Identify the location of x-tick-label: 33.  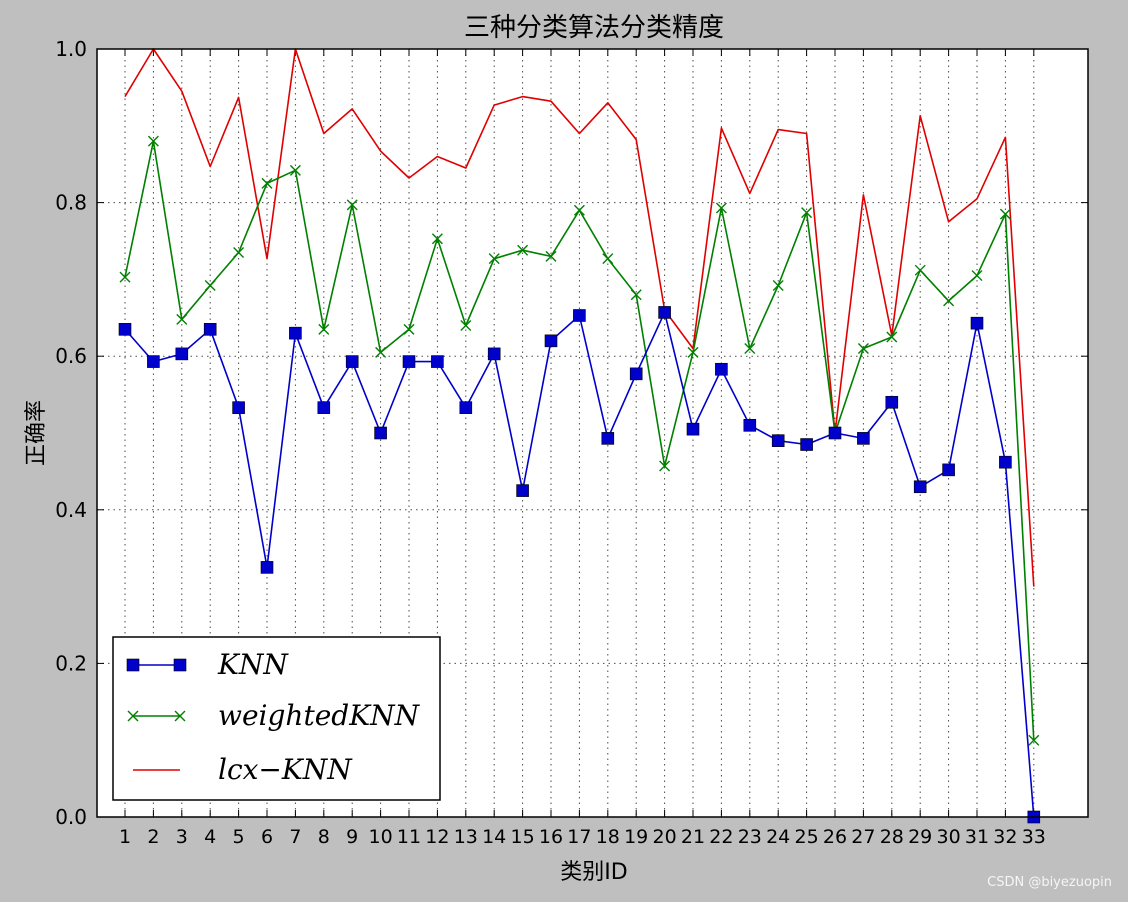
(1034, 837).